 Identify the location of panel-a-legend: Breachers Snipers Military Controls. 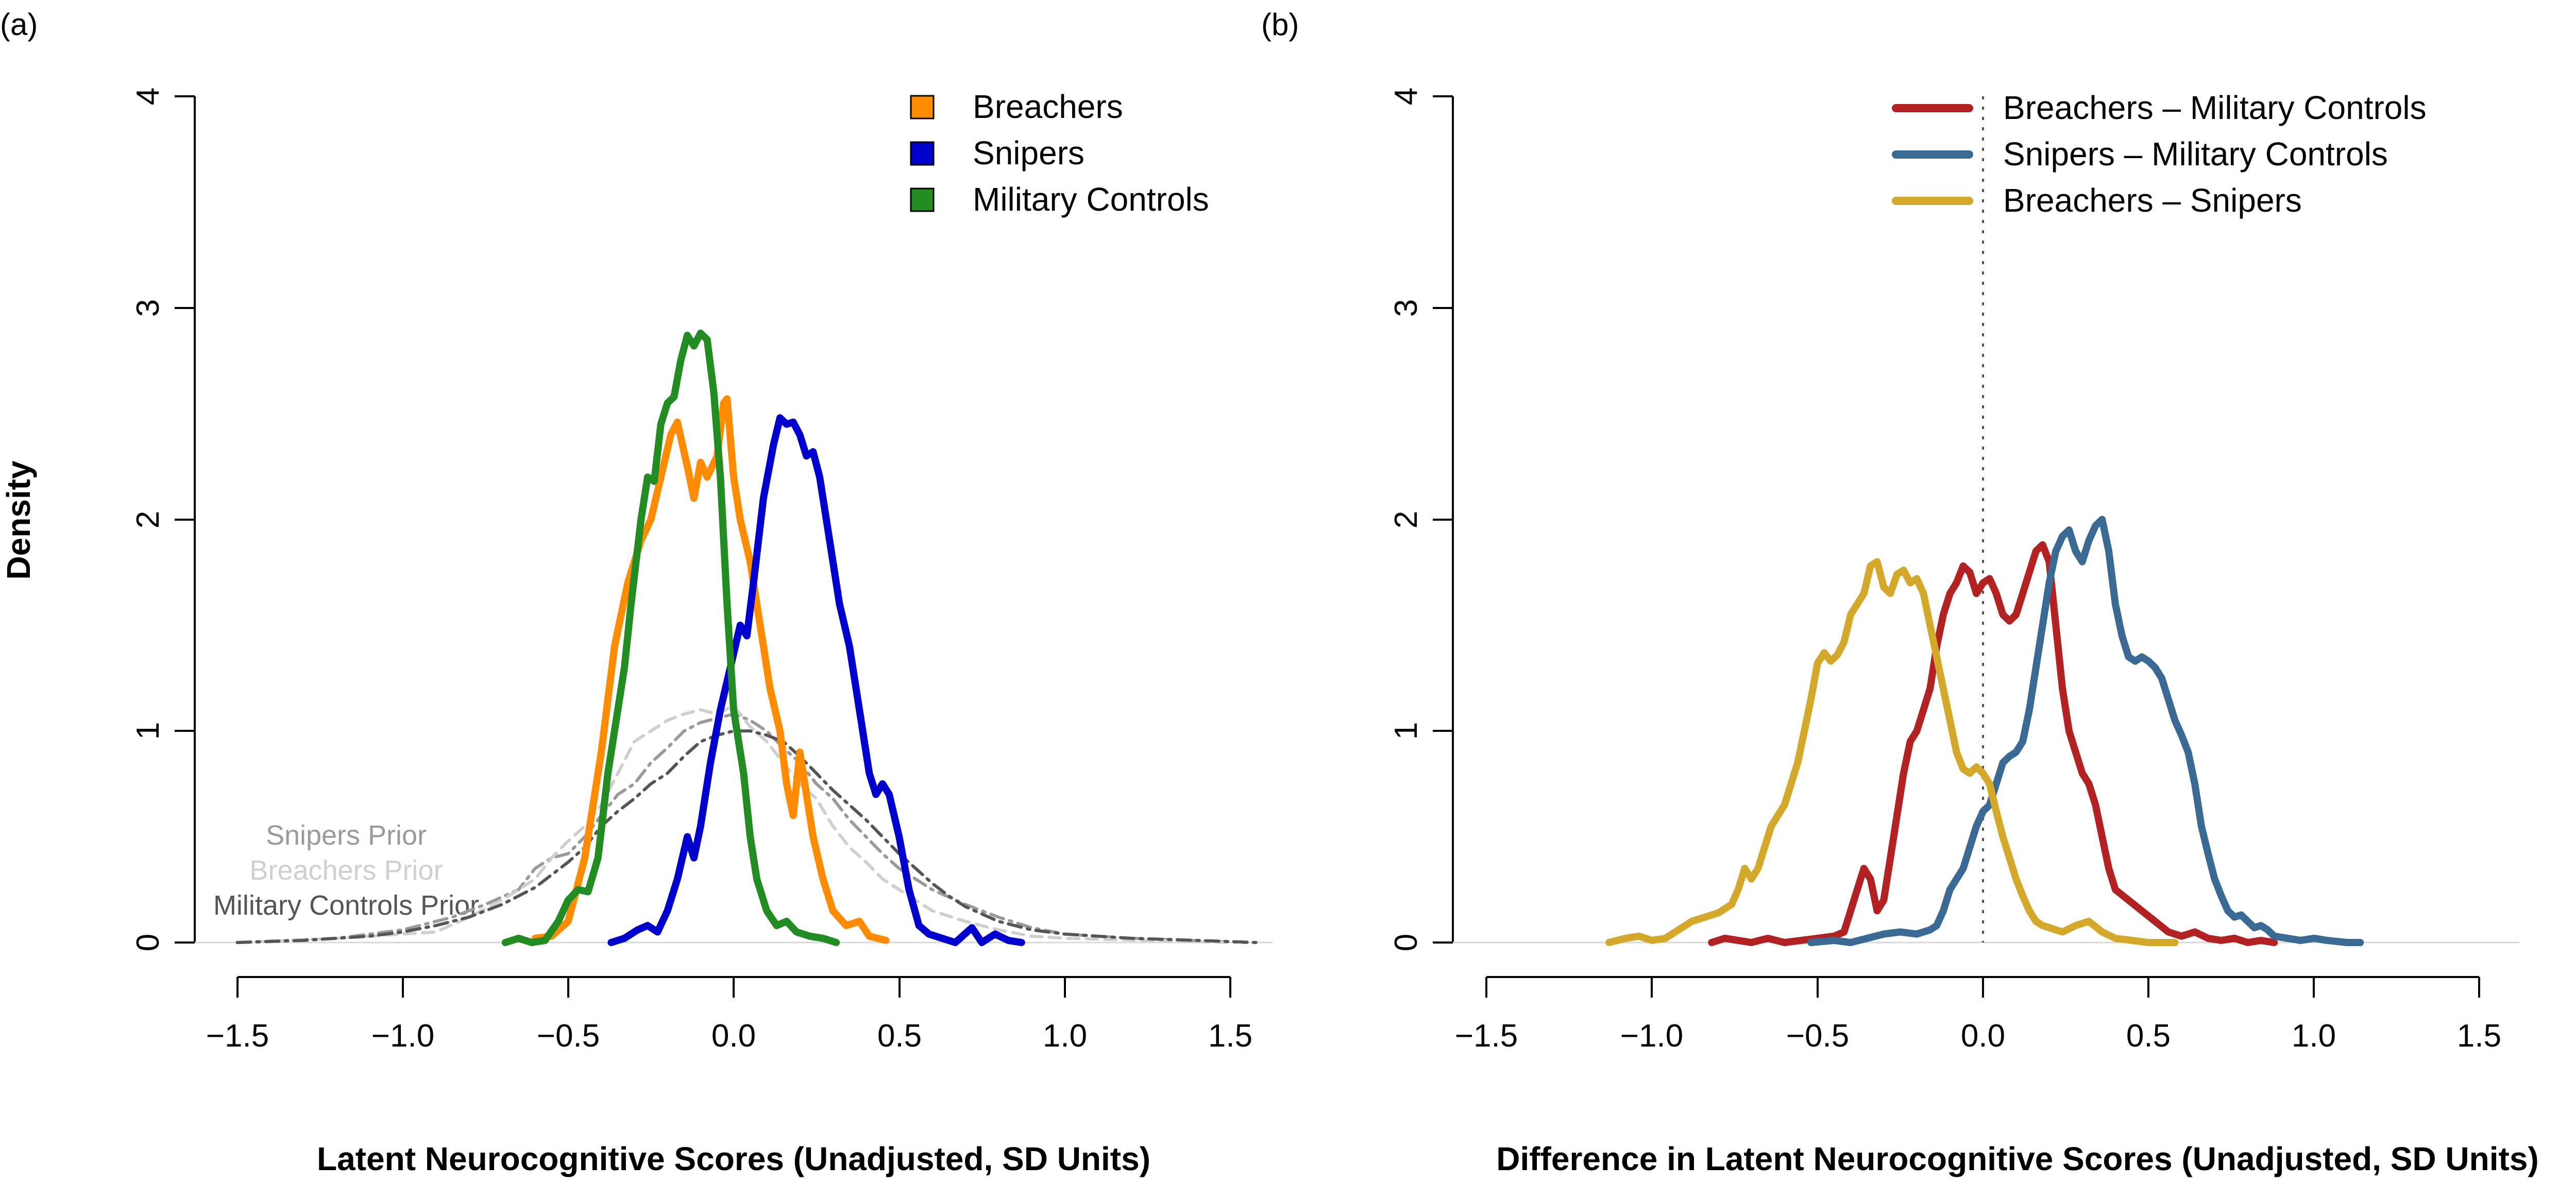
(1059, 153).